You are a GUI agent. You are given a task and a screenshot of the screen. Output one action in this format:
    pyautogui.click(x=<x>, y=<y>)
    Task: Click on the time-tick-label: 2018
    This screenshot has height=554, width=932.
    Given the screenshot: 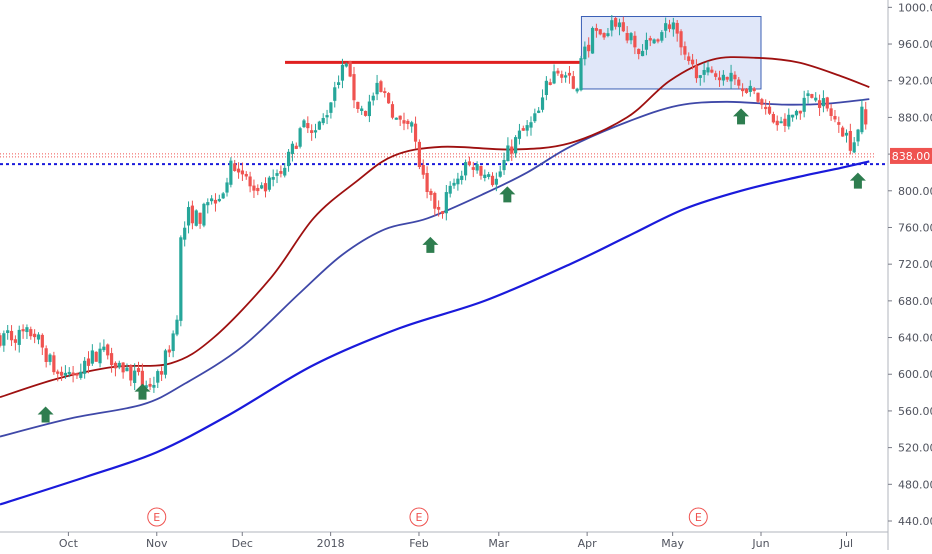 What is the action you would take?
    pyautogui.click(x=331, y=543)
    